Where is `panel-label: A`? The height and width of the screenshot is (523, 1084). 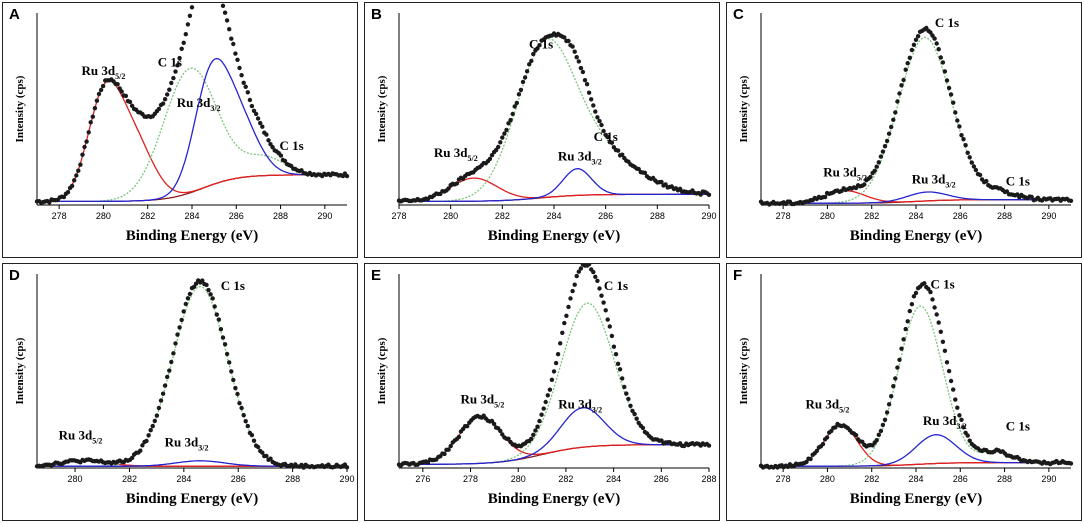 panel-label: A is located at coordinates (14, 14).